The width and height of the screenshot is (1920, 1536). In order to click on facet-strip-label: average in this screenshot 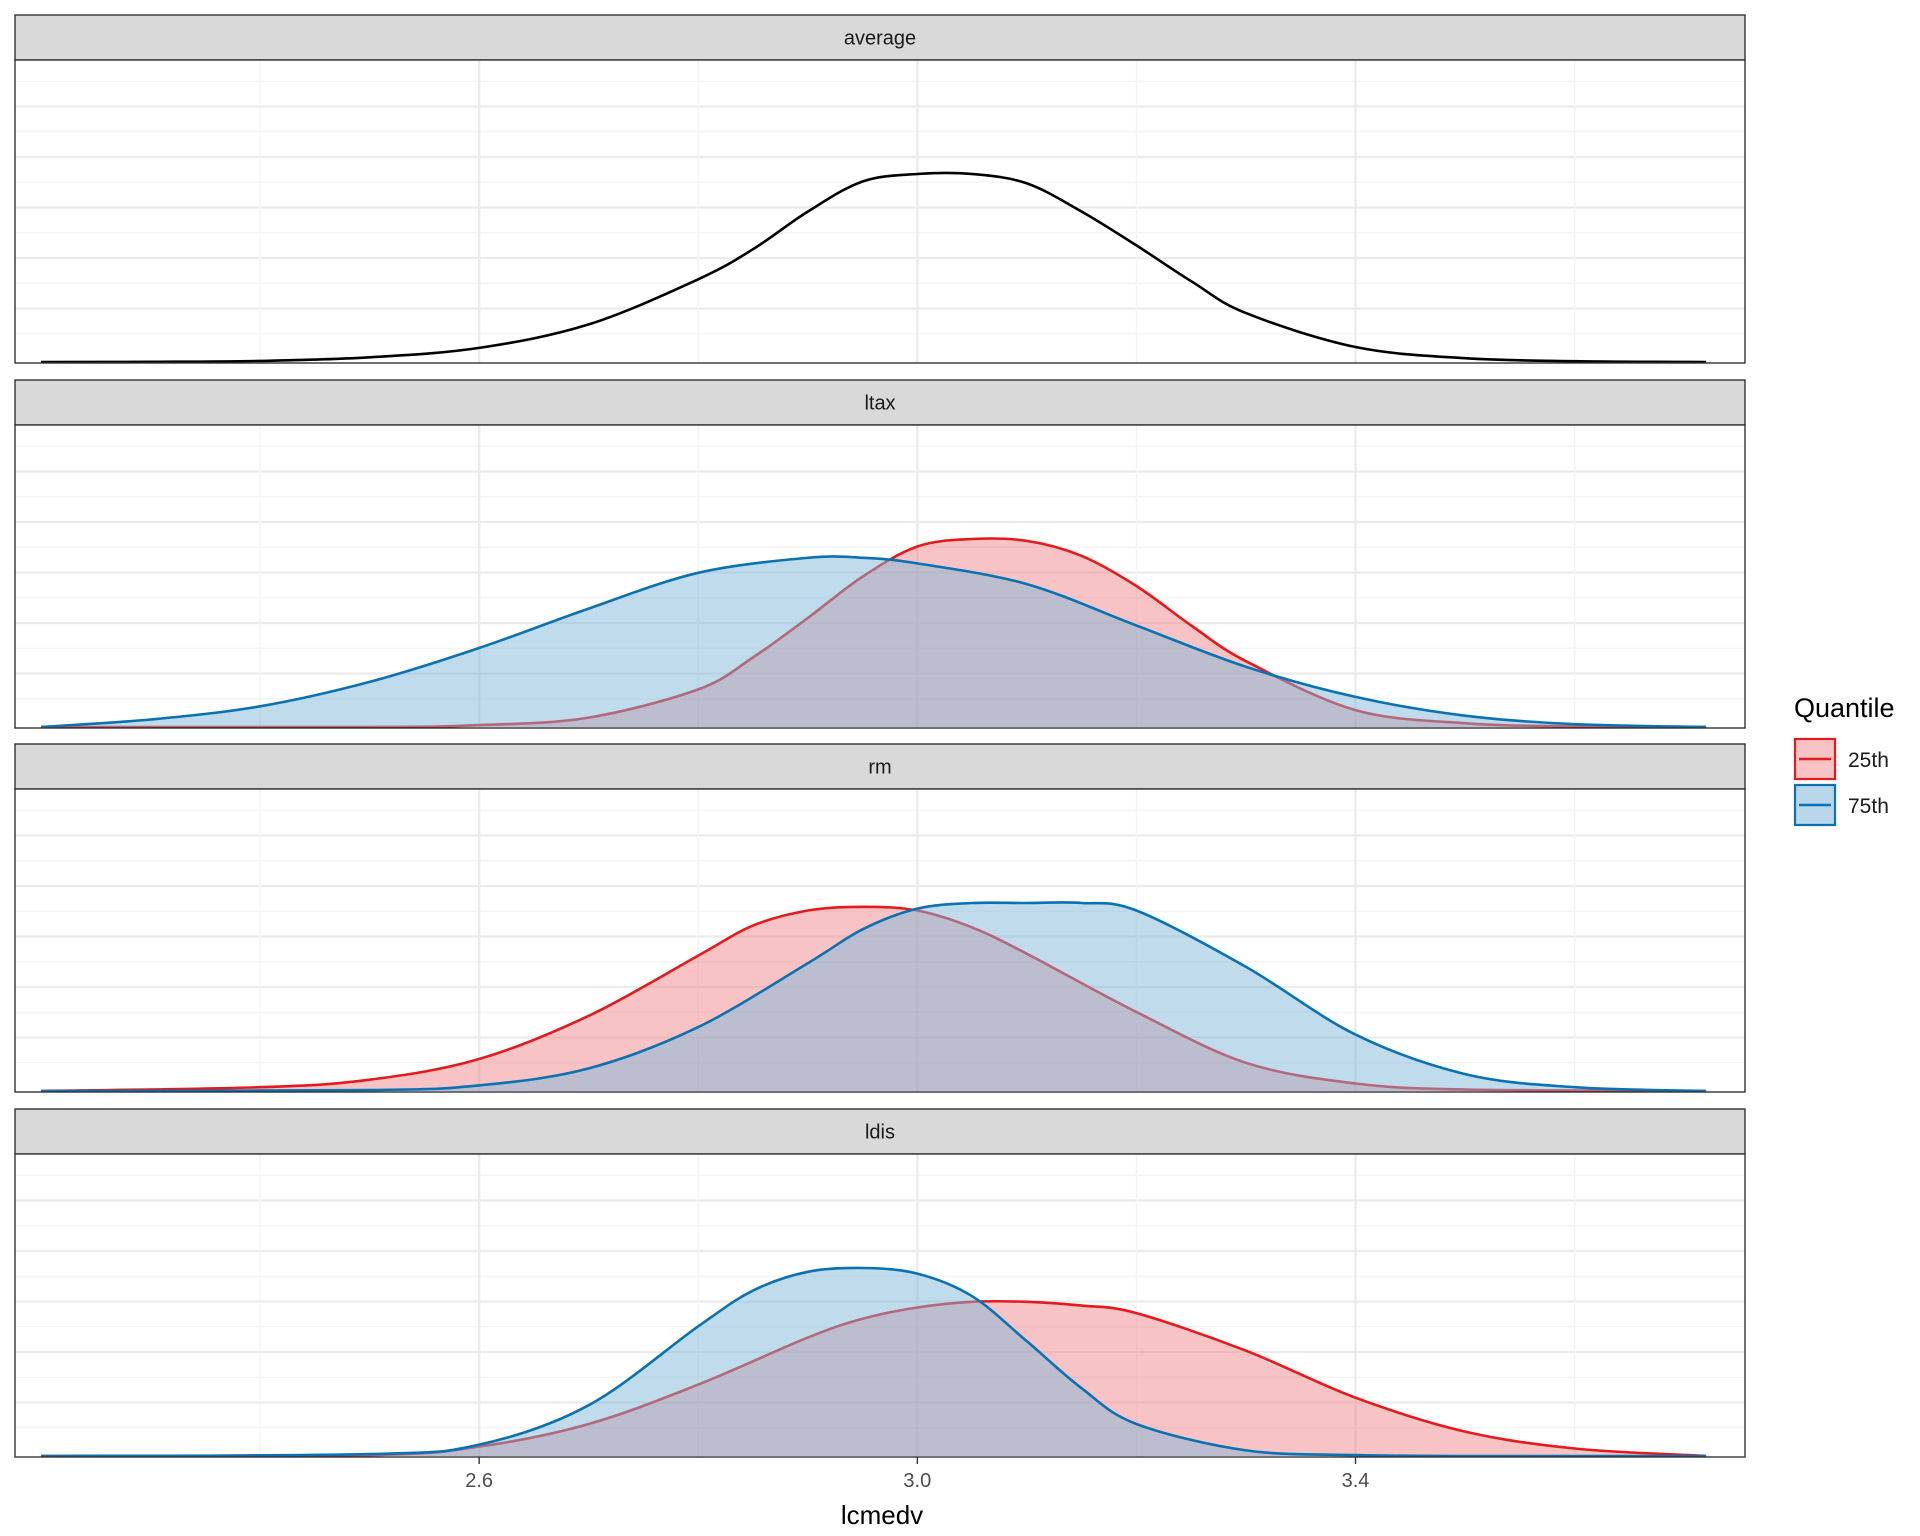, I will do `click(880, 39)`.